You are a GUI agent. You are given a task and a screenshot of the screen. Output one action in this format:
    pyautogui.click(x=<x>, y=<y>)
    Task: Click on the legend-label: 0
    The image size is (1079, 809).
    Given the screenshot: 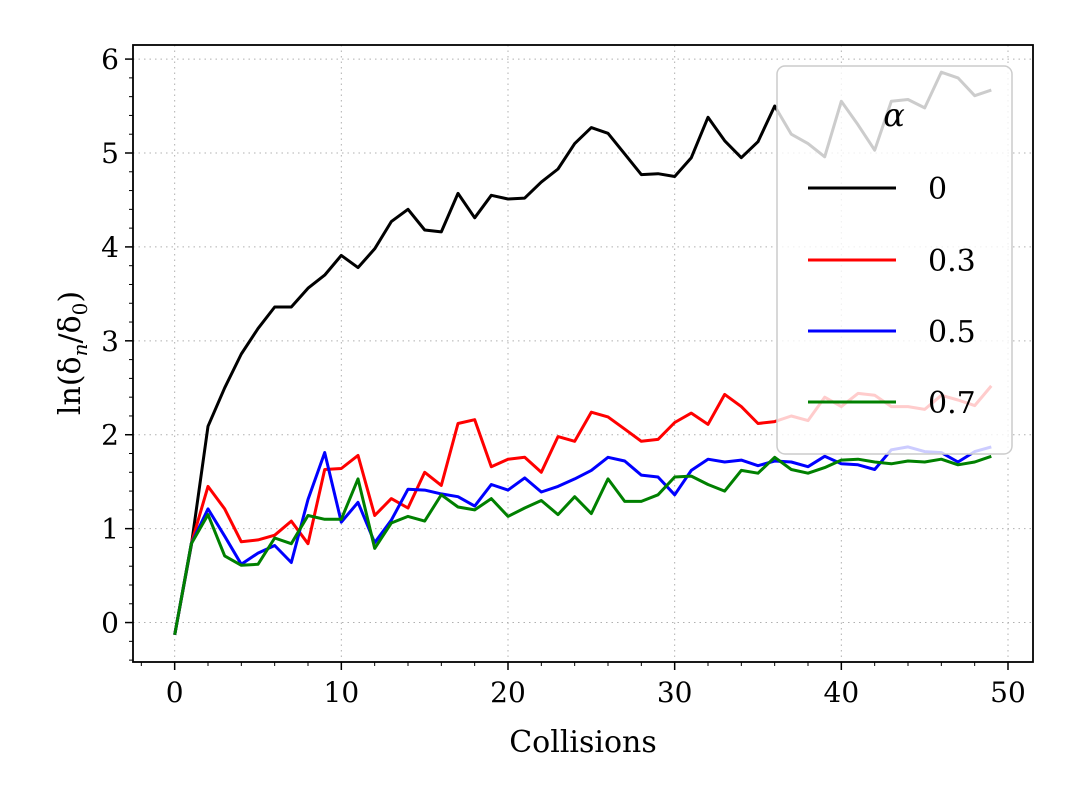 What is the action you would take?
    pyautogui.click(x=937, y=189)
    